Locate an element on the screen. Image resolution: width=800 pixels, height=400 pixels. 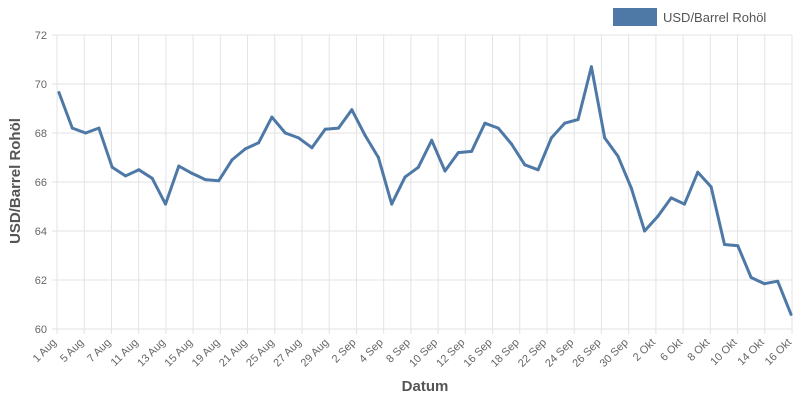
x-tick-label: 2 Sep is located at coordinates (344, 351).